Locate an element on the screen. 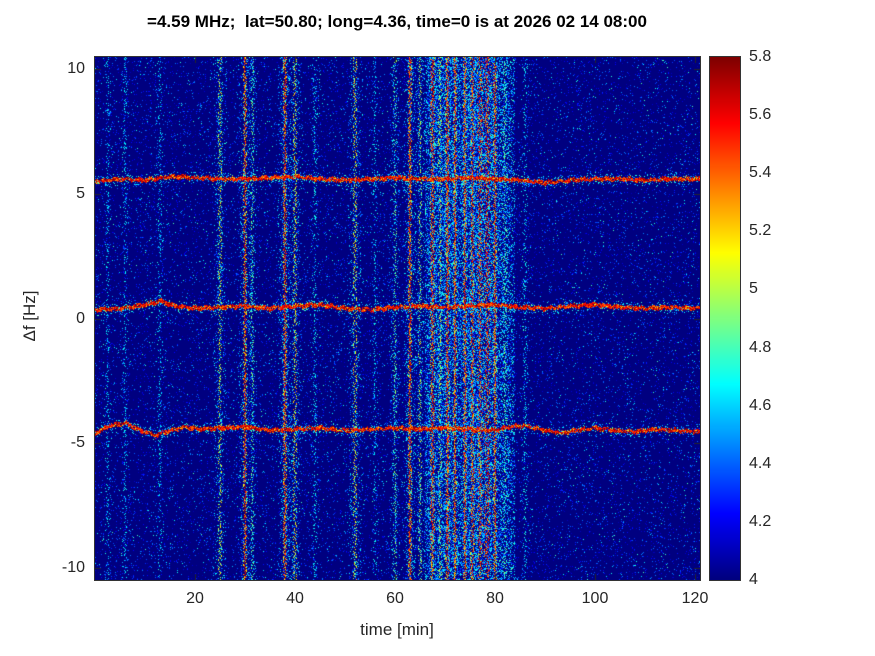 This screenshot has height=656, width=875. y-tick-label: 10 is located at coordinates (76, 69).